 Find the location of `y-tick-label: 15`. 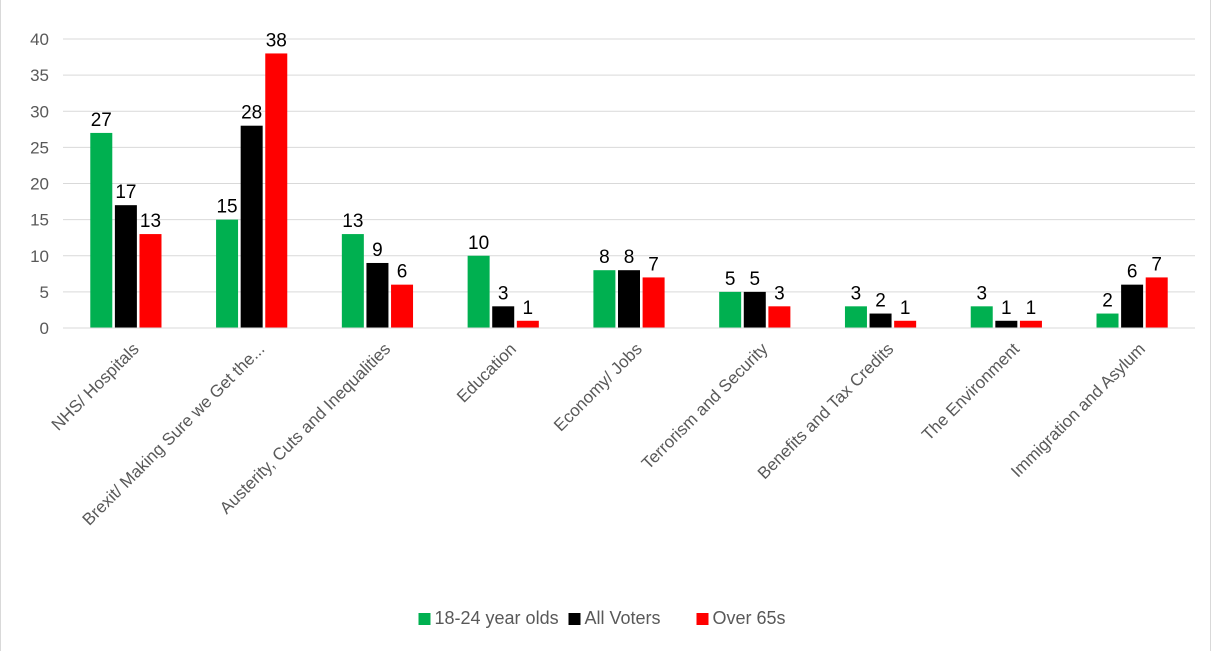

y-tick-label: 15 is located at coordinates (39, 220).